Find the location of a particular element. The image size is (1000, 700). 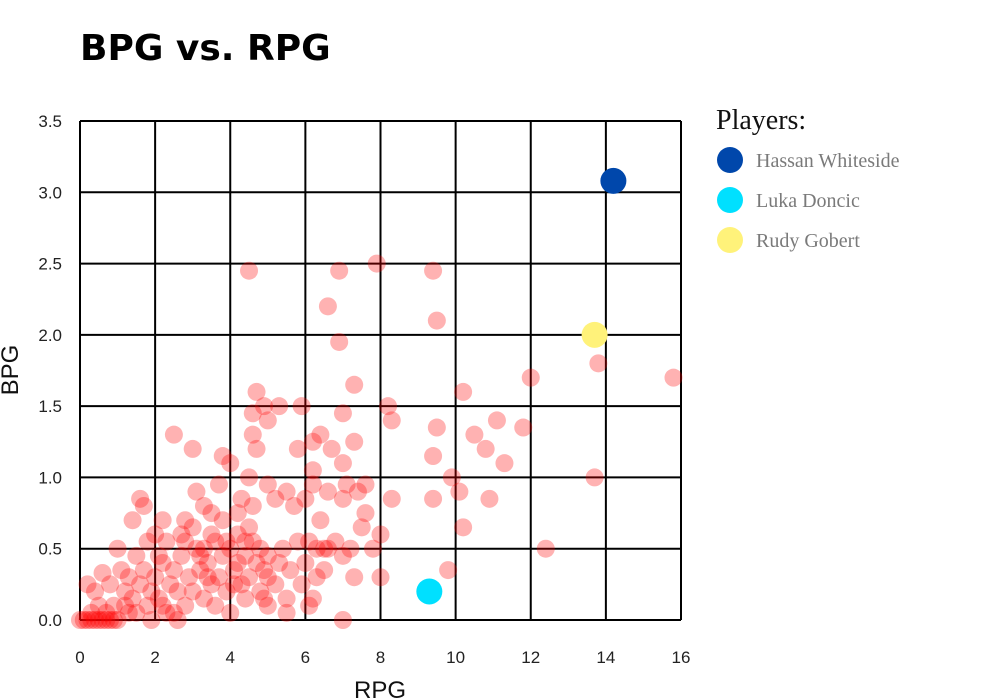

highlighted-players is located at coordinates (521, 386).